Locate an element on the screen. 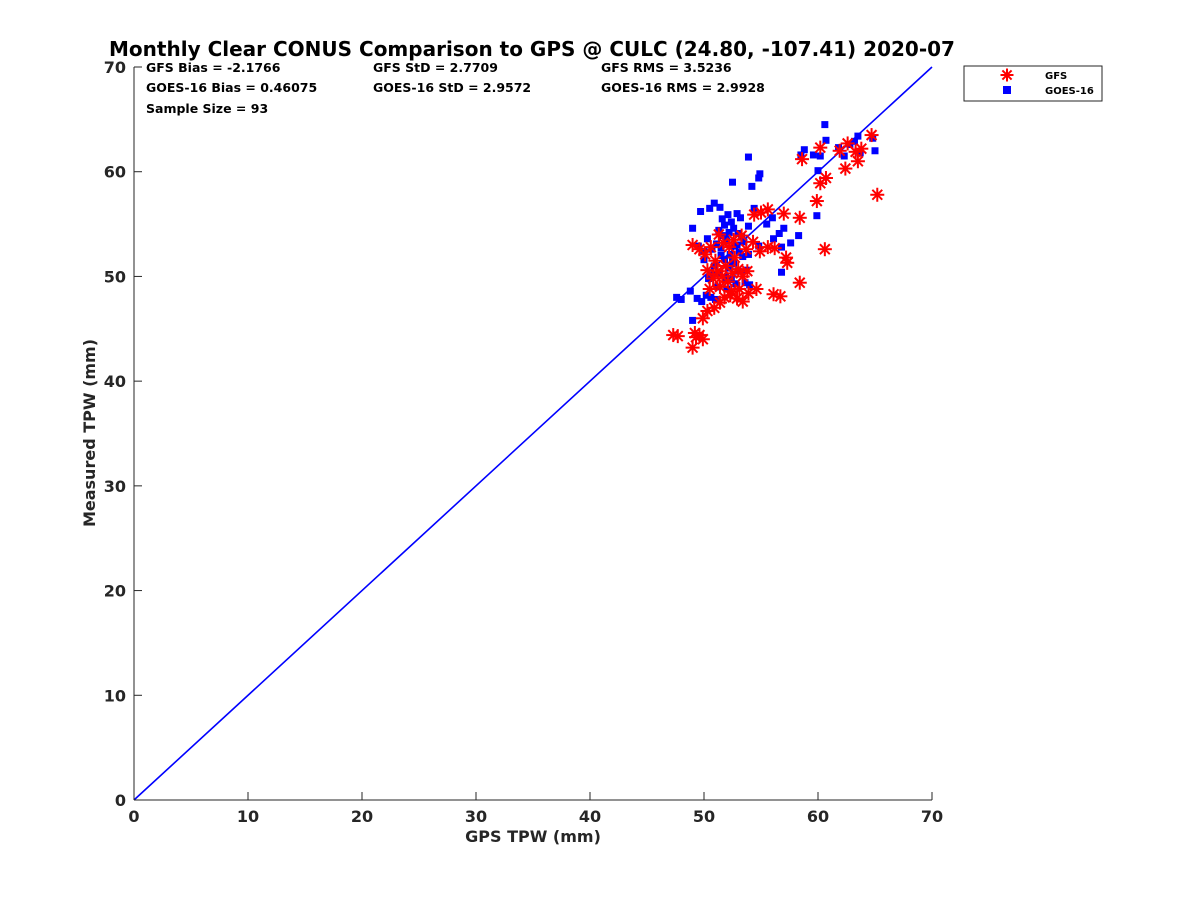  stat-goes-rms: GOES-16 RMS = 2.9928 is located at coordinates (683, 87).